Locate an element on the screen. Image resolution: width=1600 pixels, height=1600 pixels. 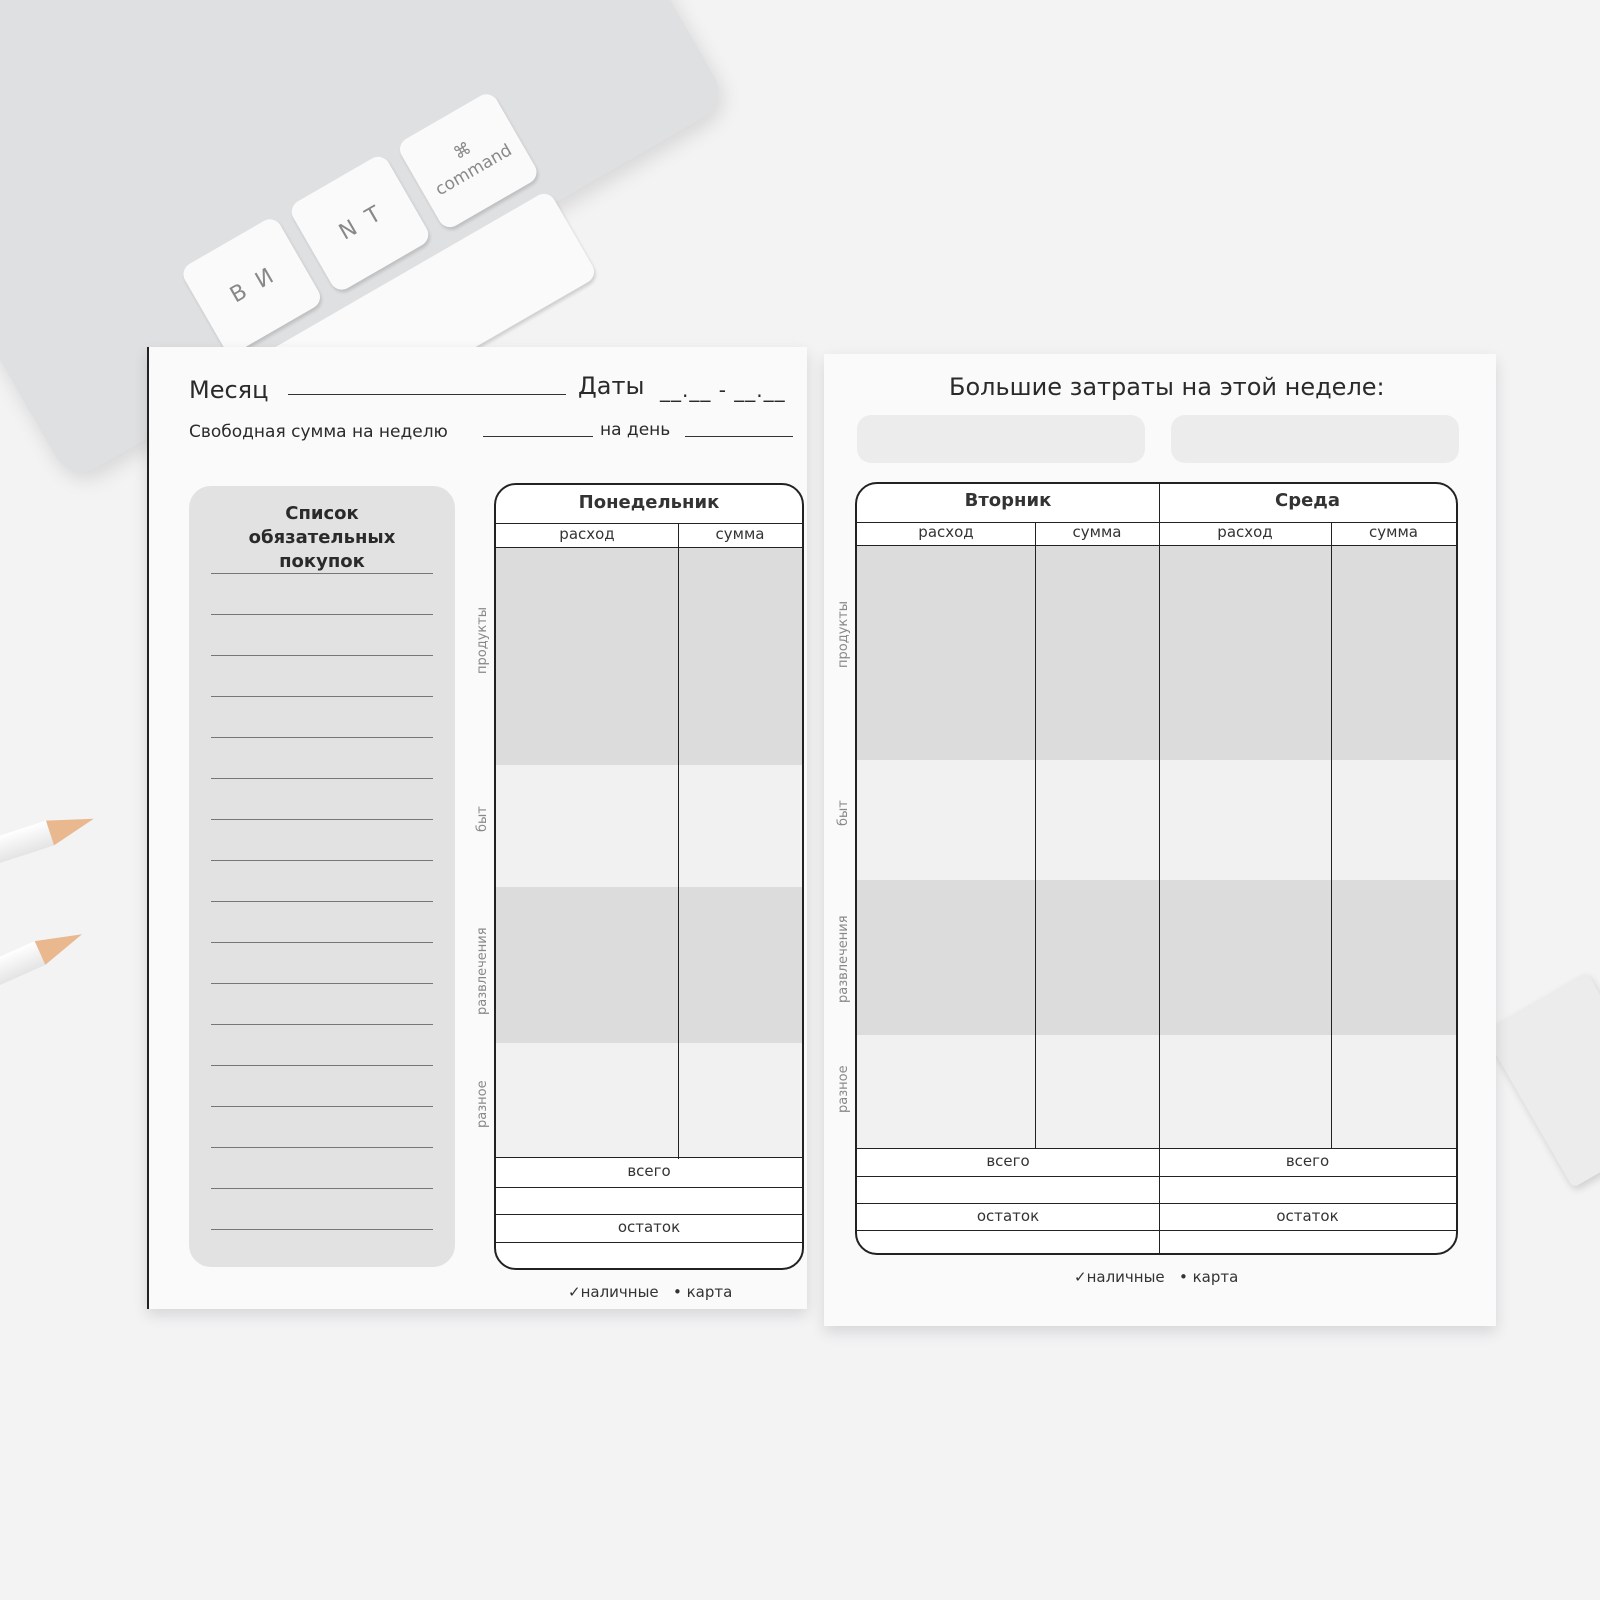
spiral-notebook is located at coordinates (1541, 1080).